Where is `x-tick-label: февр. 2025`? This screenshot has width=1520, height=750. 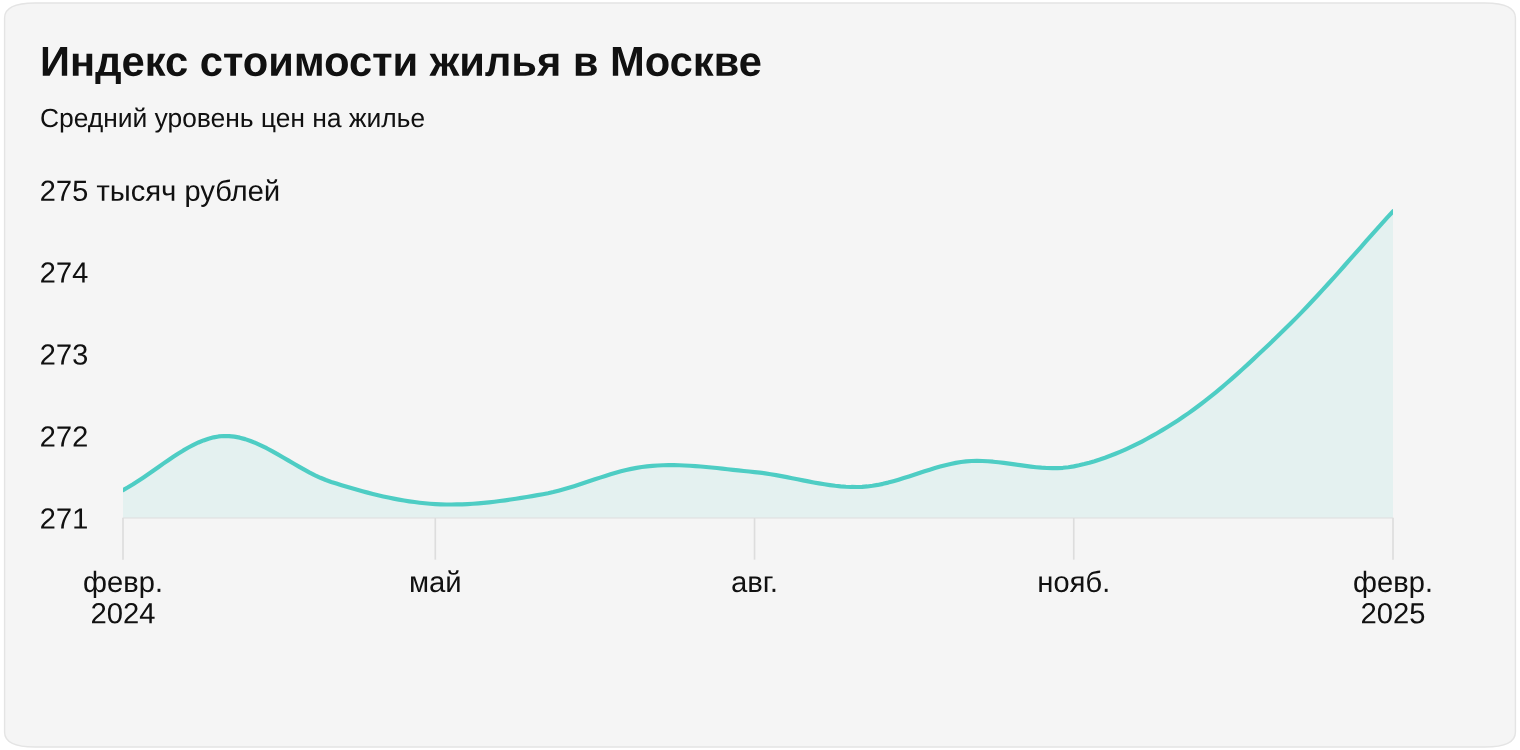 x-tick-label: февр. 2025 is located at coordinates (1392, 597).